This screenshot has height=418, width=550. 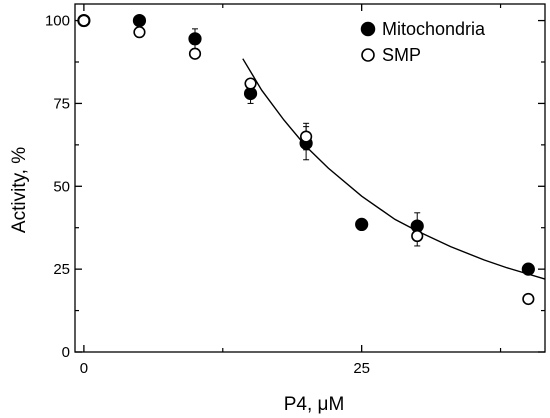 I want to click on y-tick-label-2: 50, so click(x=61, y=186).